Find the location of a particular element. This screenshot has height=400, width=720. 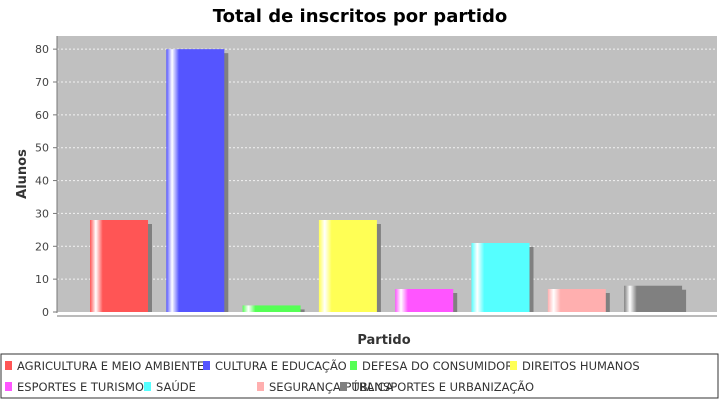

y-tick-label: 0 is located at coordinates (45, 312).